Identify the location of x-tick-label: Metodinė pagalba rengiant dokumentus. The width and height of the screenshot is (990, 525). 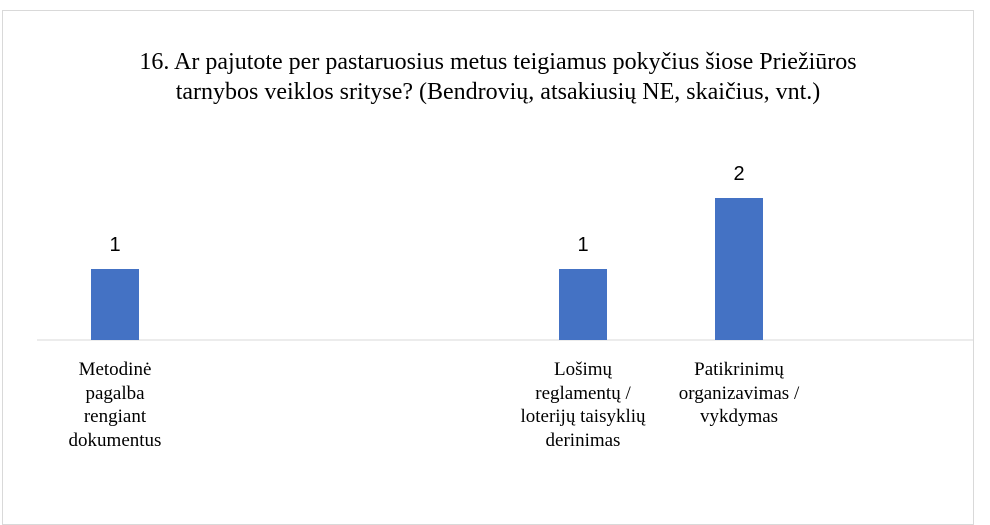
(115, 405).